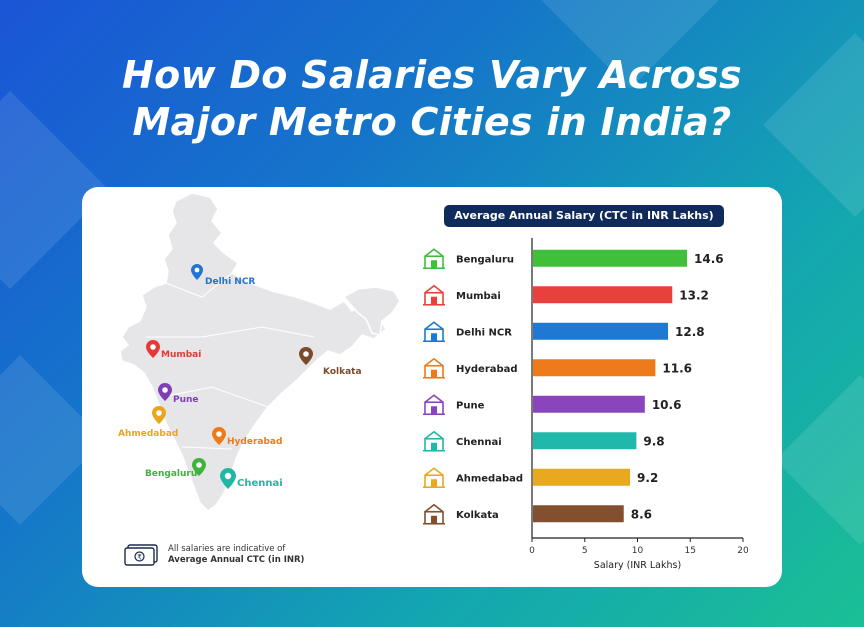  What do you see at coordinates (709, 259) in the screenshot?
I see `value-label: 14.6` at bounding box center [709, 259].